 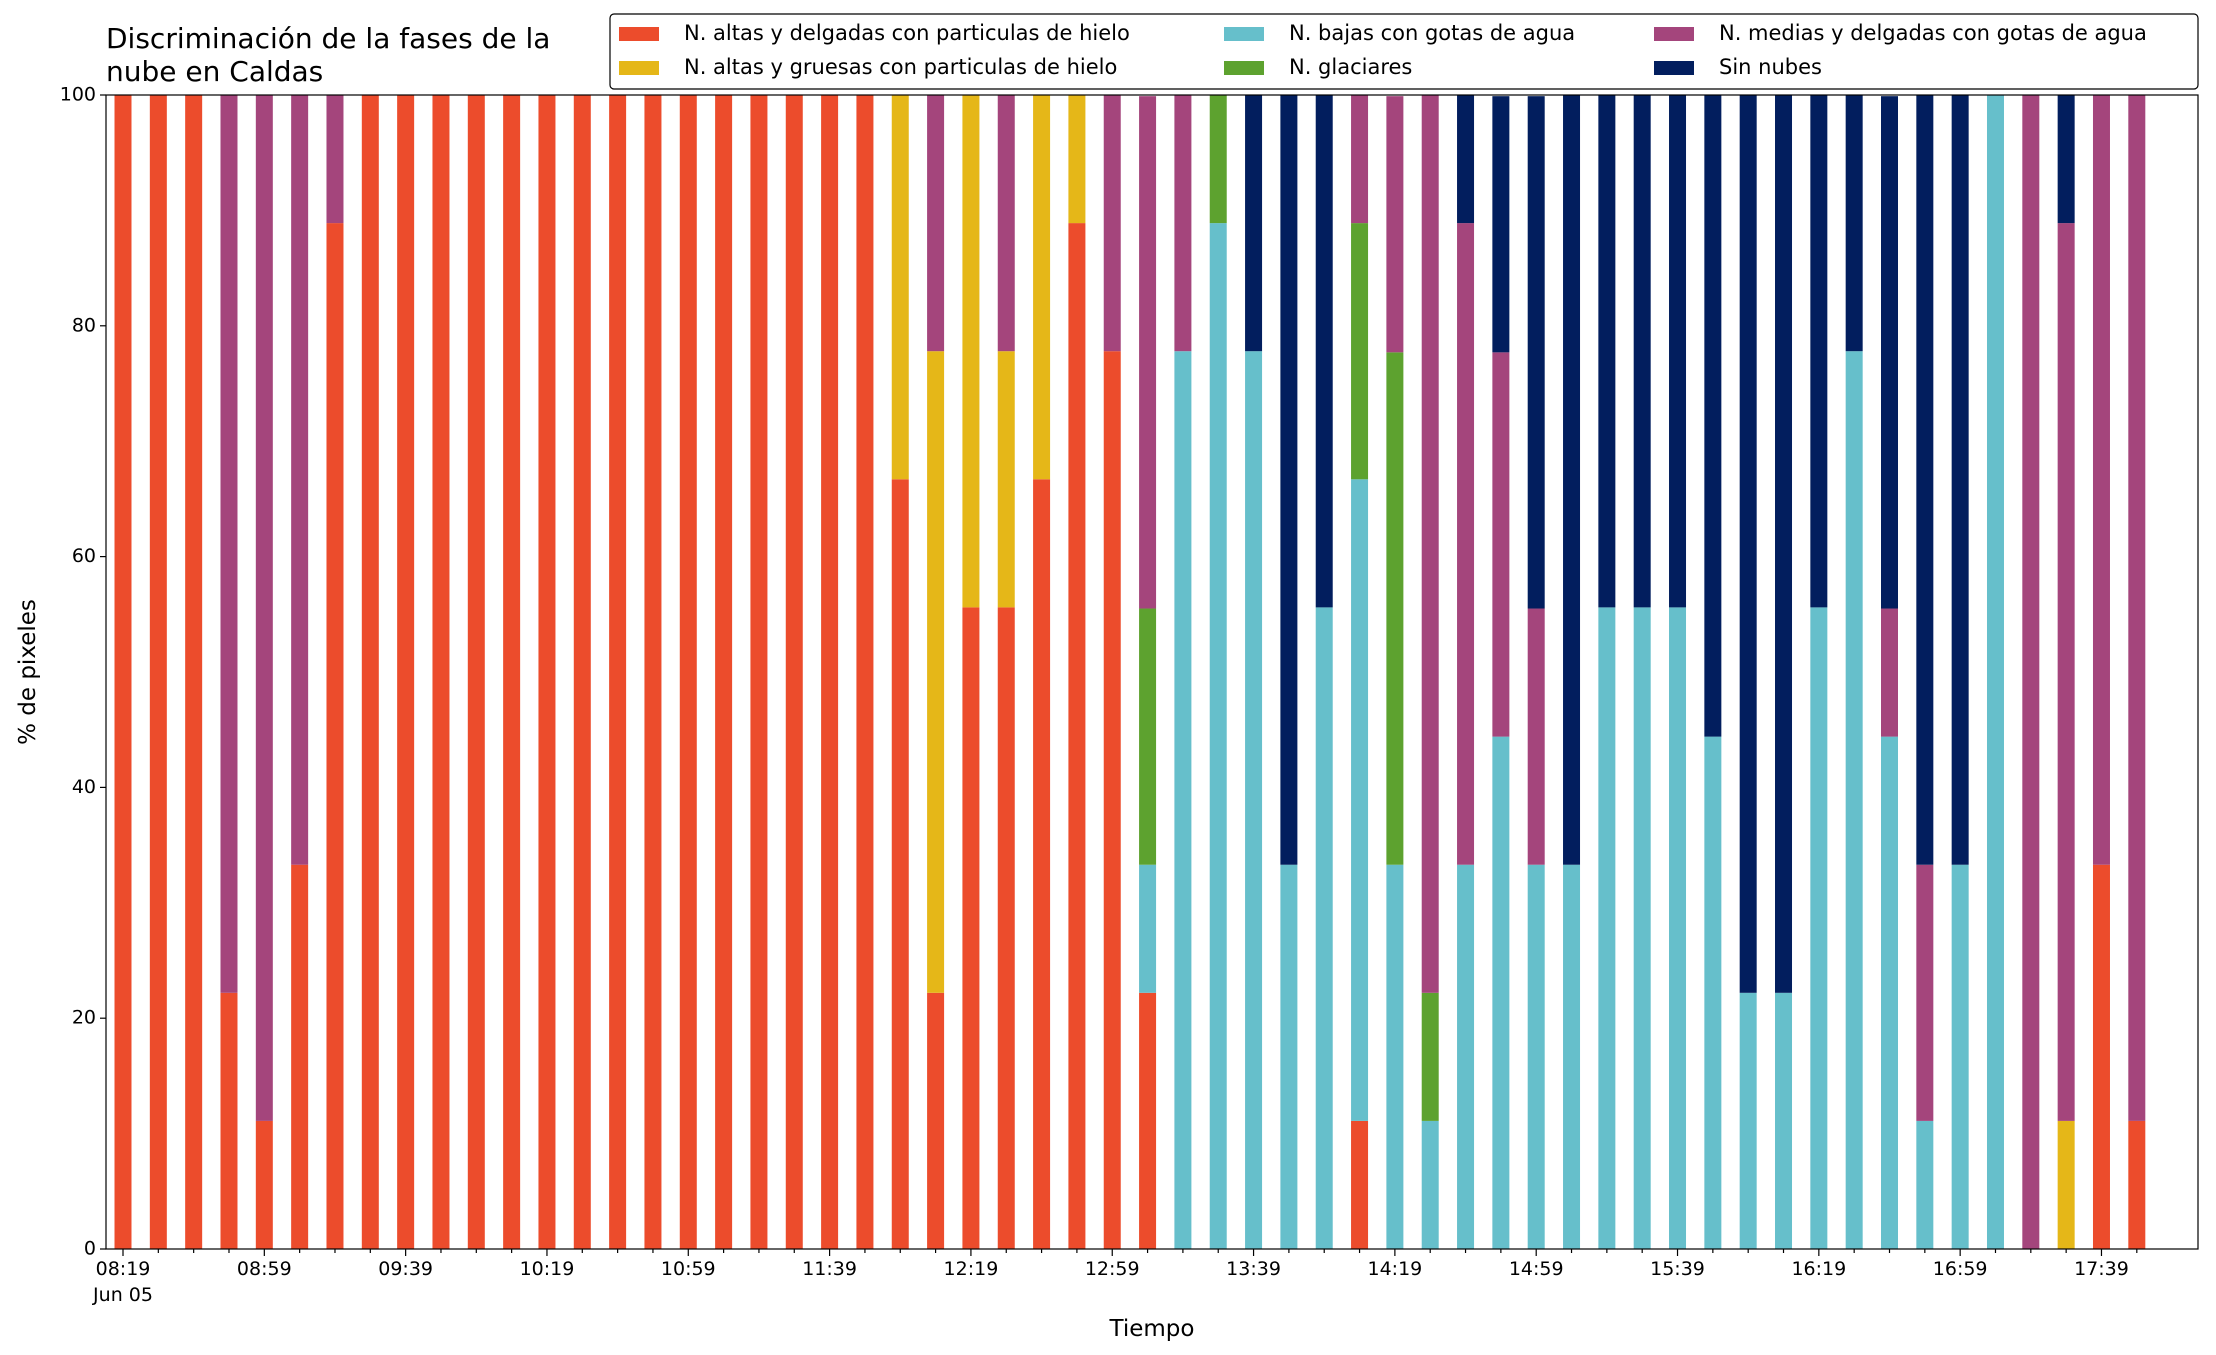 I want to click on y-tick-label: 40, so click(x=84, y=787).